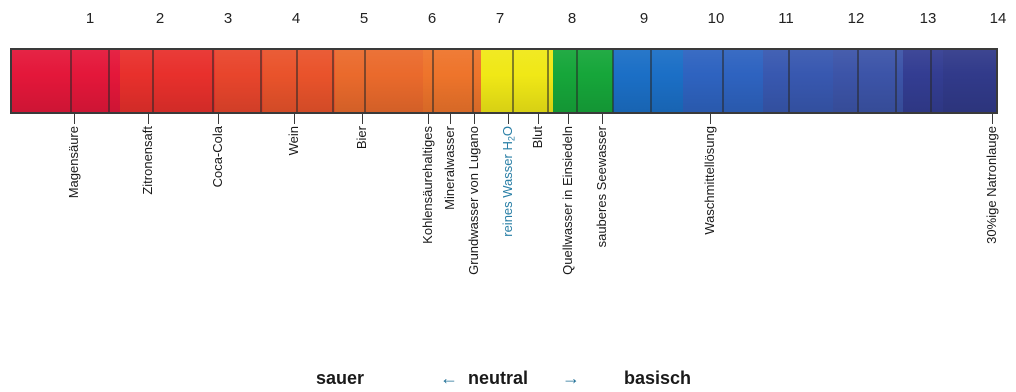 This screenshot has width=1016, height=392. I want to click on substance-label: Quellwasser in Einsiedeln, so click(567, 200).